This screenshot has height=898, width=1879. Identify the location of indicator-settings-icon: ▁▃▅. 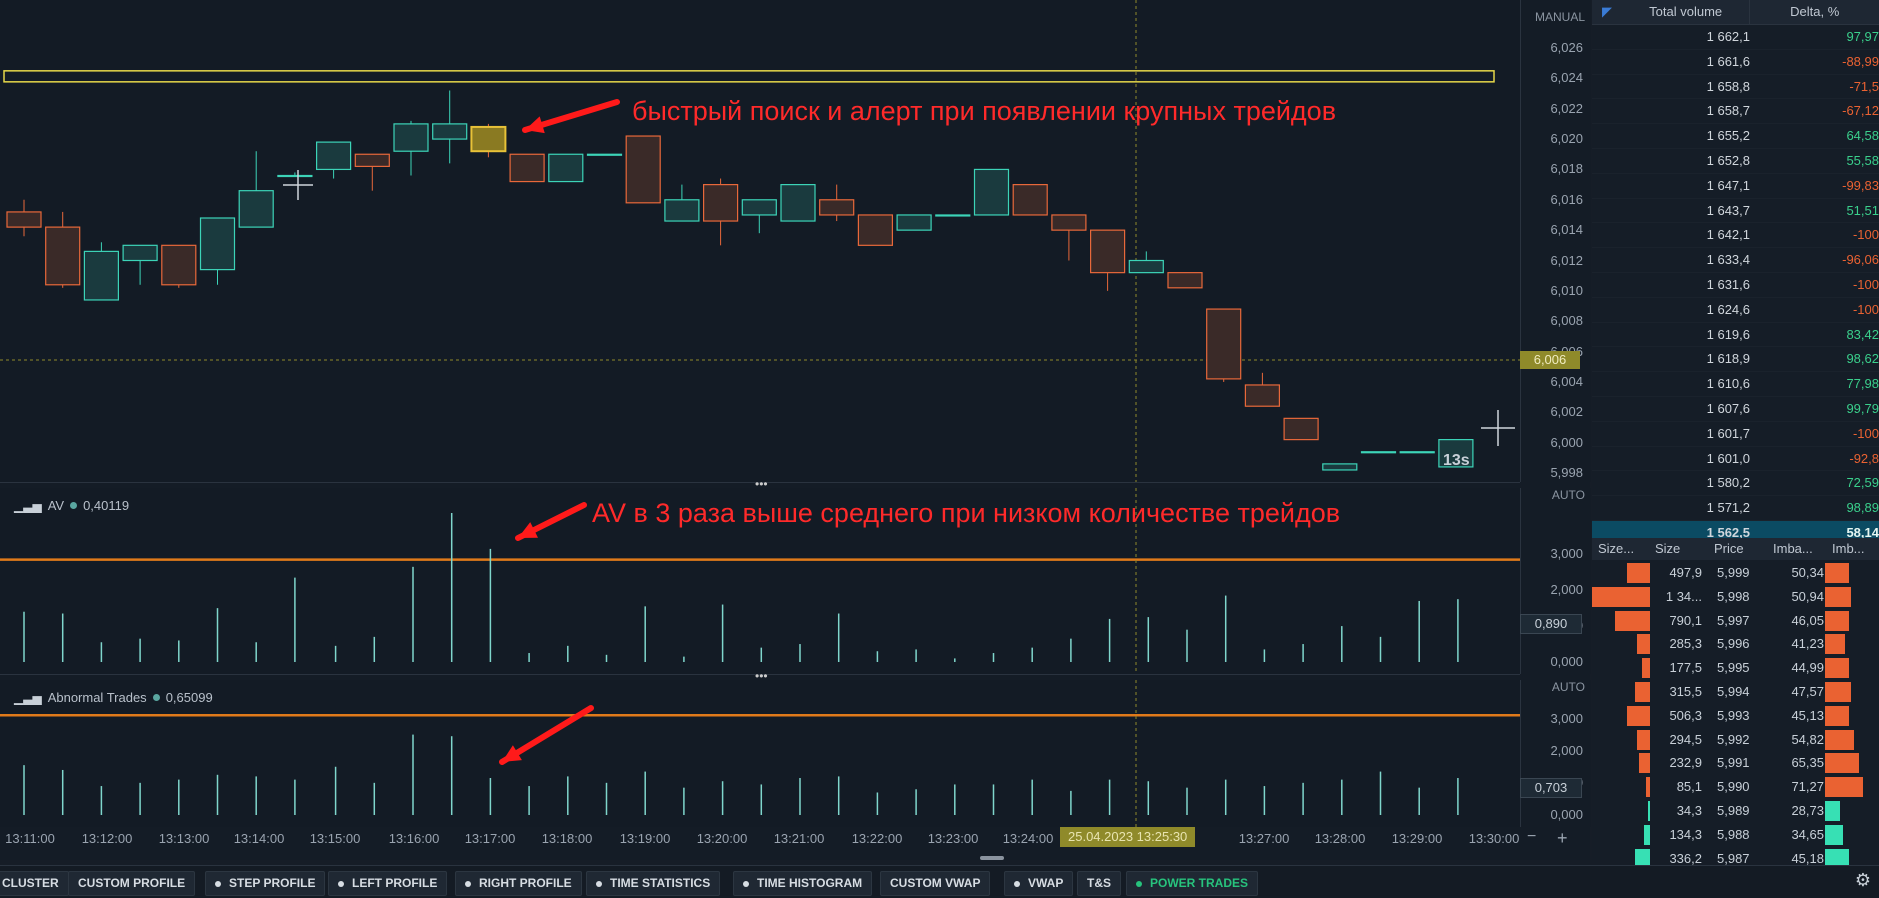
(28, 505).